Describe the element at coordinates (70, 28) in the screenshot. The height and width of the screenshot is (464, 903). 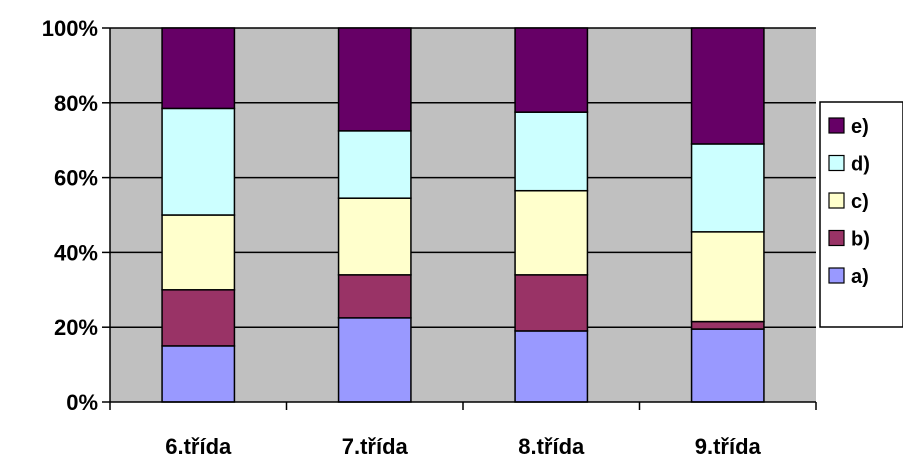
I see `y-tick-label: 100%` at that location.